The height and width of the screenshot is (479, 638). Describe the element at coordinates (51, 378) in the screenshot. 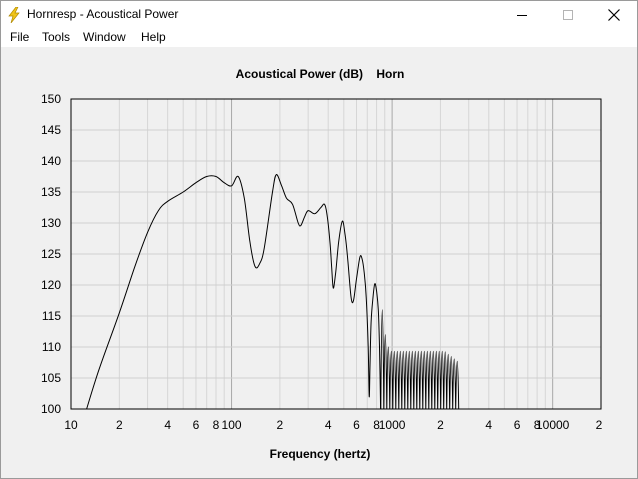

I see `y-tick-label: 105` at that location.